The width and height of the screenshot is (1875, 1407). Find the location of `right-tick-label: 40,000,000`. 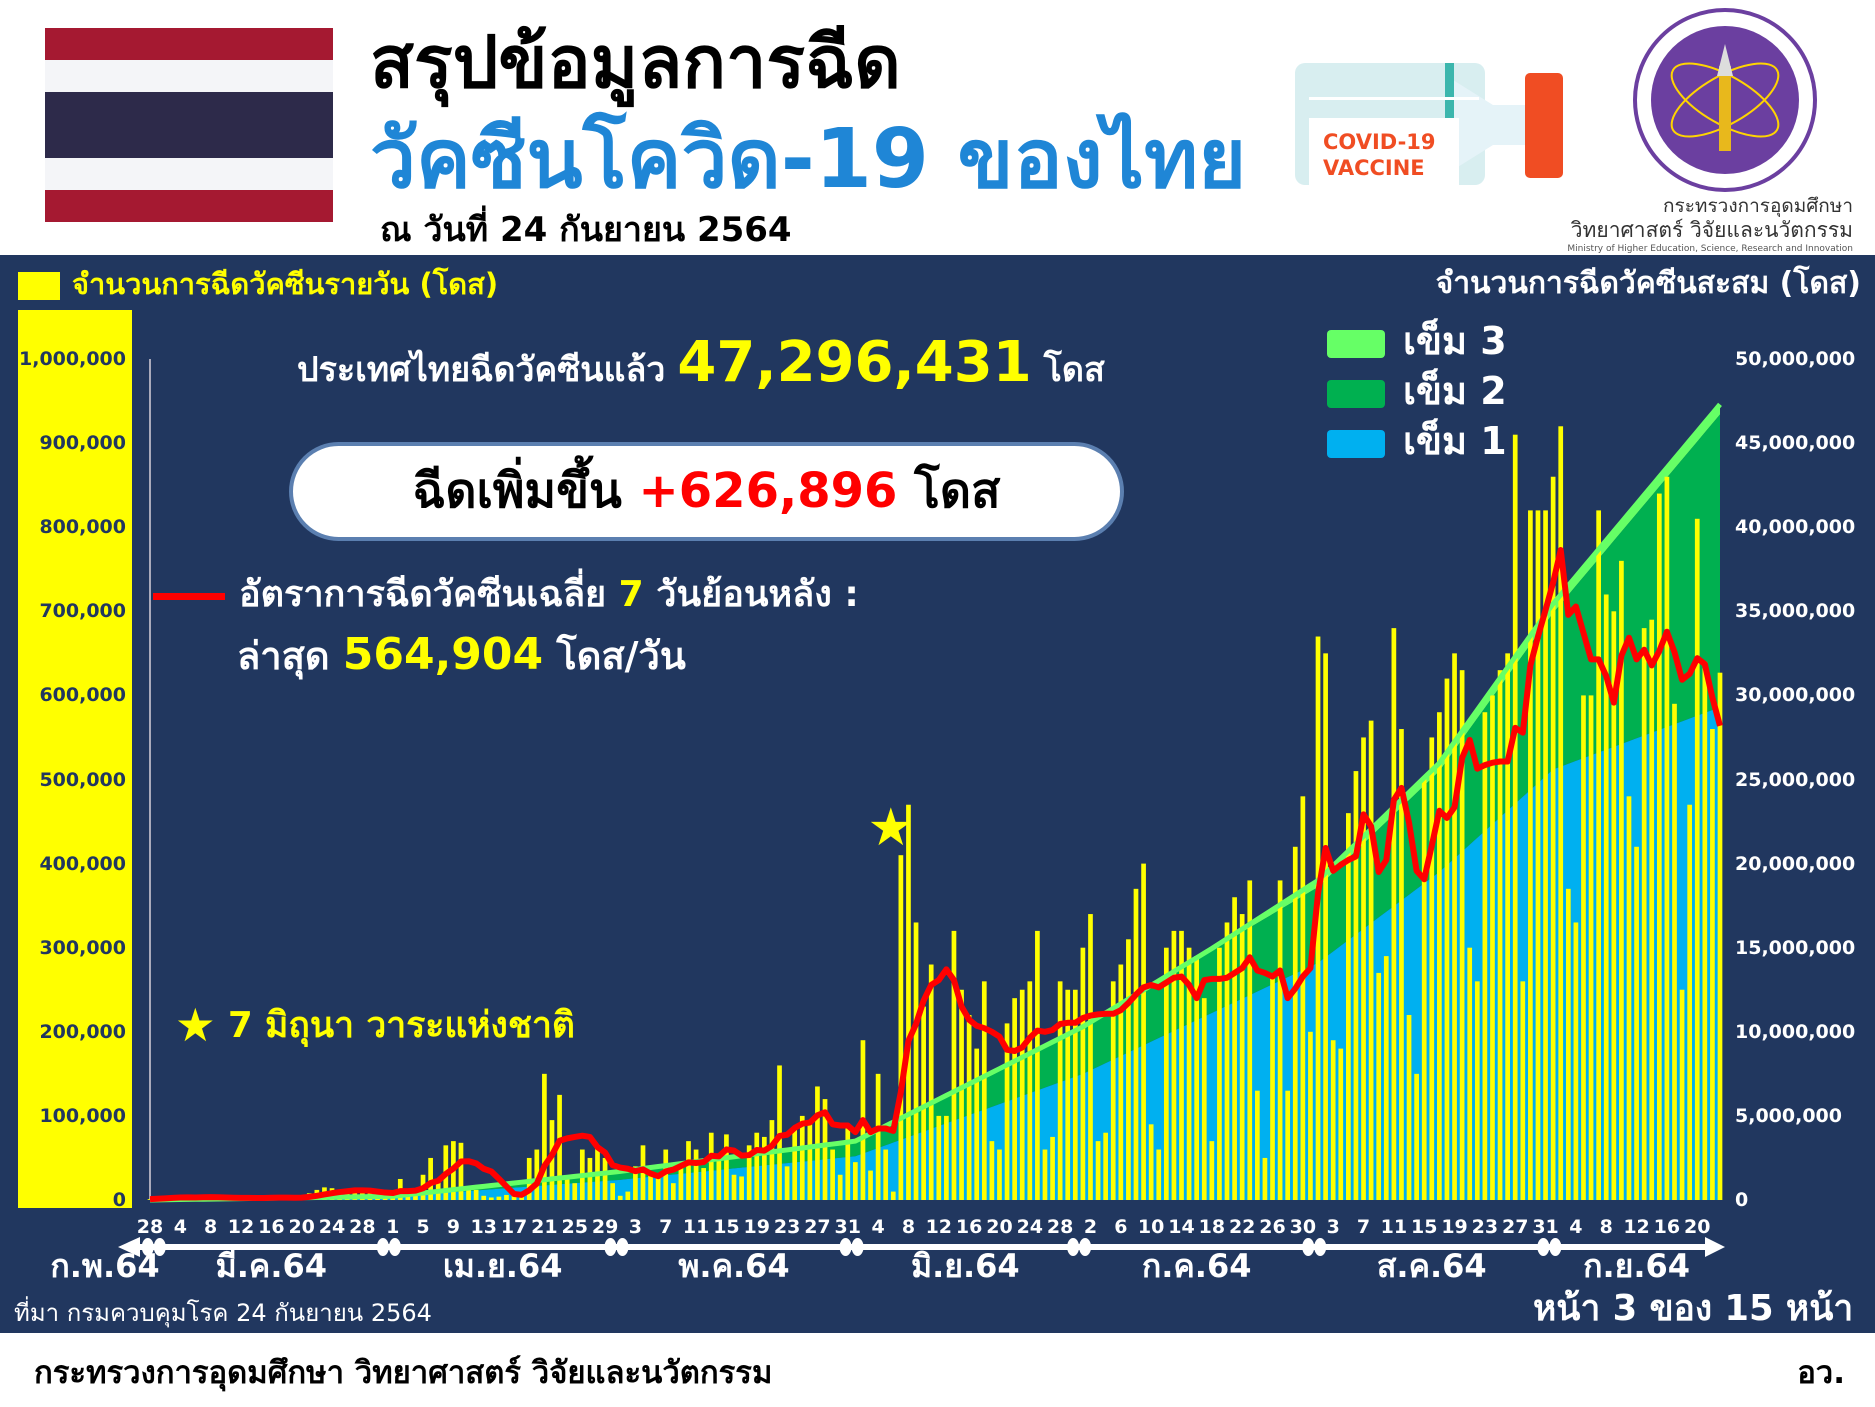

right-tick-label: 40,000,000 is located at coordinates (1795, 527).